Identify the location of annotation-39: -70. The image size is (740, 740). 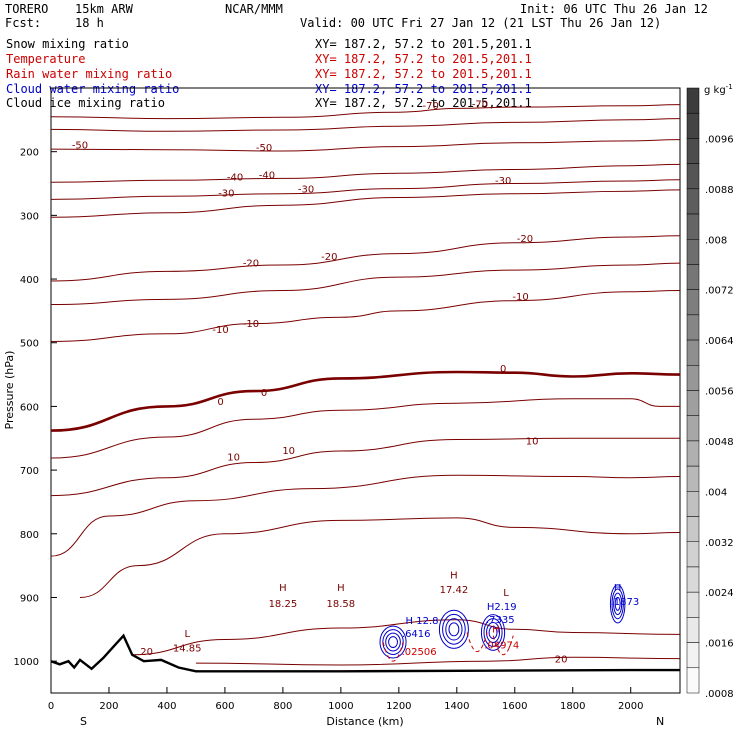
(431, 106).